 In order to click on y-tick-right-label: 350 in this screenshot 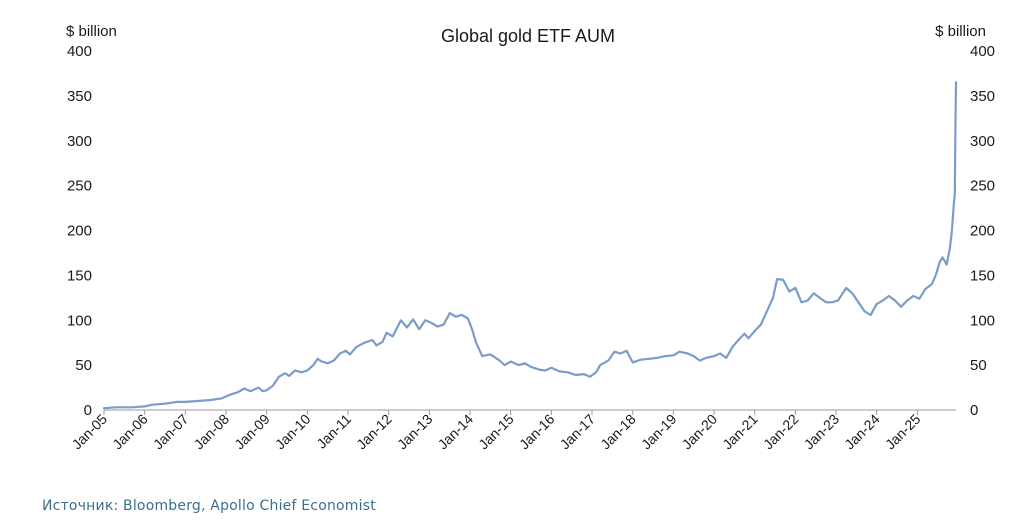, I will do `click(982, 96)`.